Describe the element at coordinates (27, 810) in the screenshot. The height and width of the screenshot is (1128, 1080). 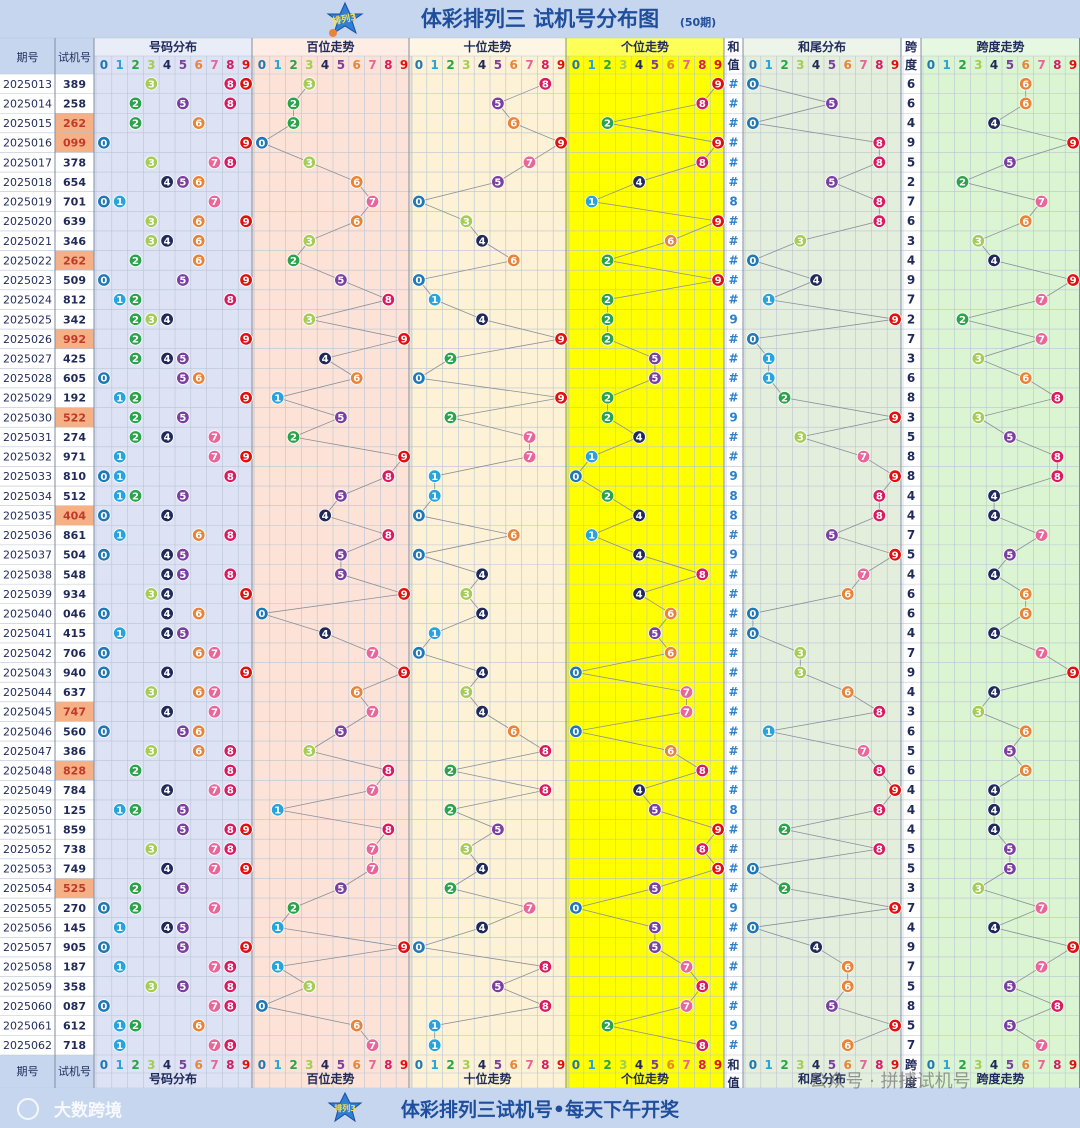
I see `issue-cell: 2025050` at that location.